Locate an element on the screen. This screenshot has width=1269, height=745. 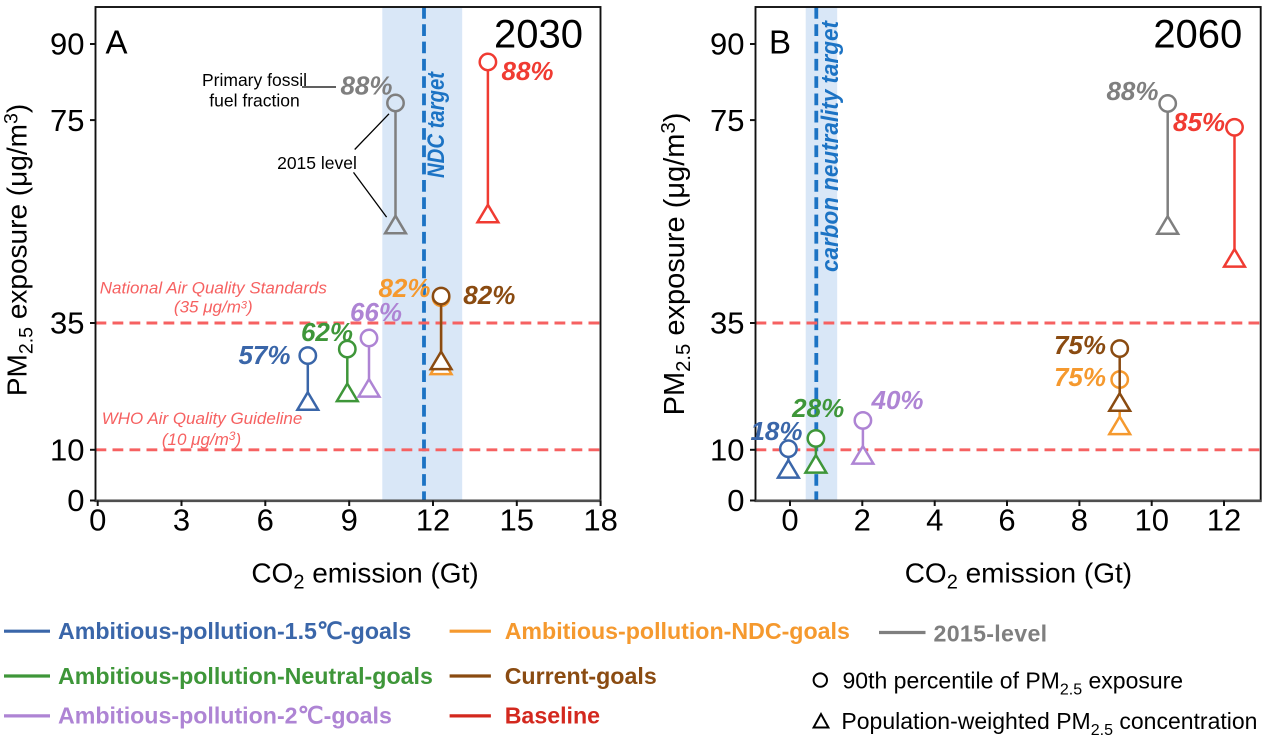
svg-text: 28% is located at coordinates (817, 408).